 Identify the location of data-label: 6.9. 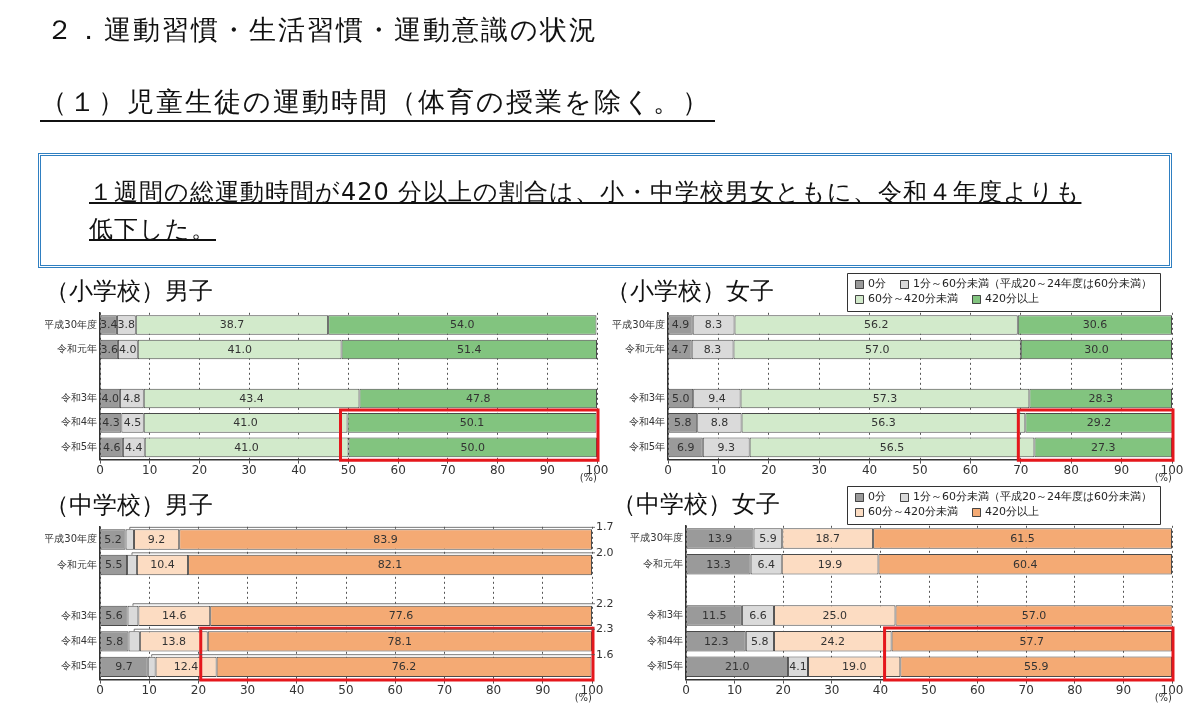
(685, 447).